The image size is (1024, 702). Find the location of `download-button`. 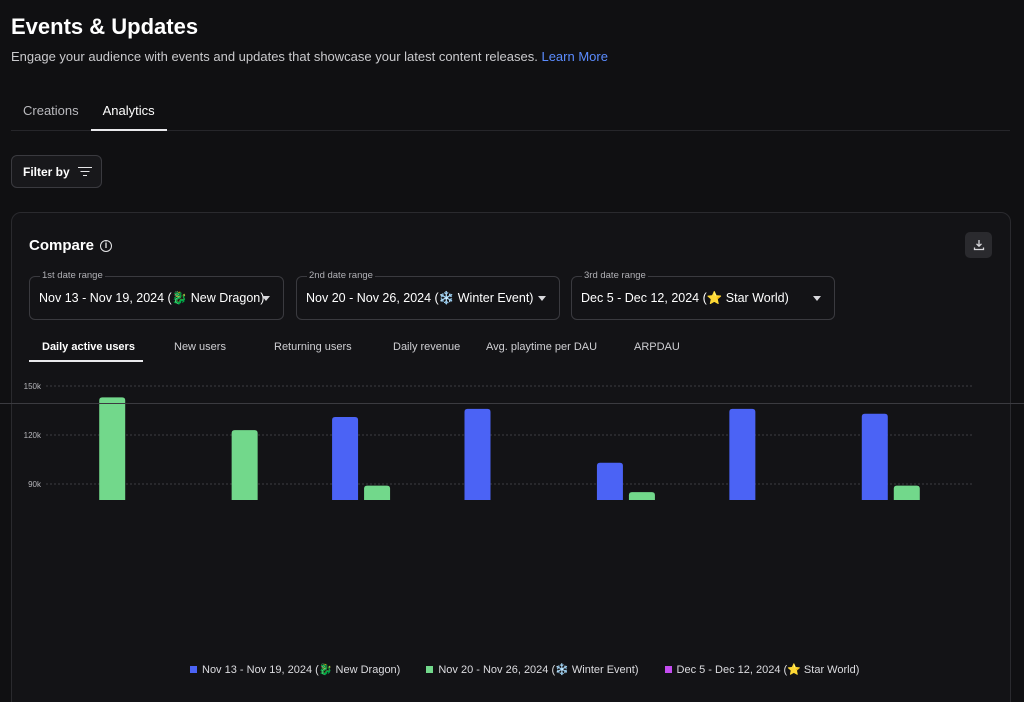

download-button is located at coordinates (978, 245).